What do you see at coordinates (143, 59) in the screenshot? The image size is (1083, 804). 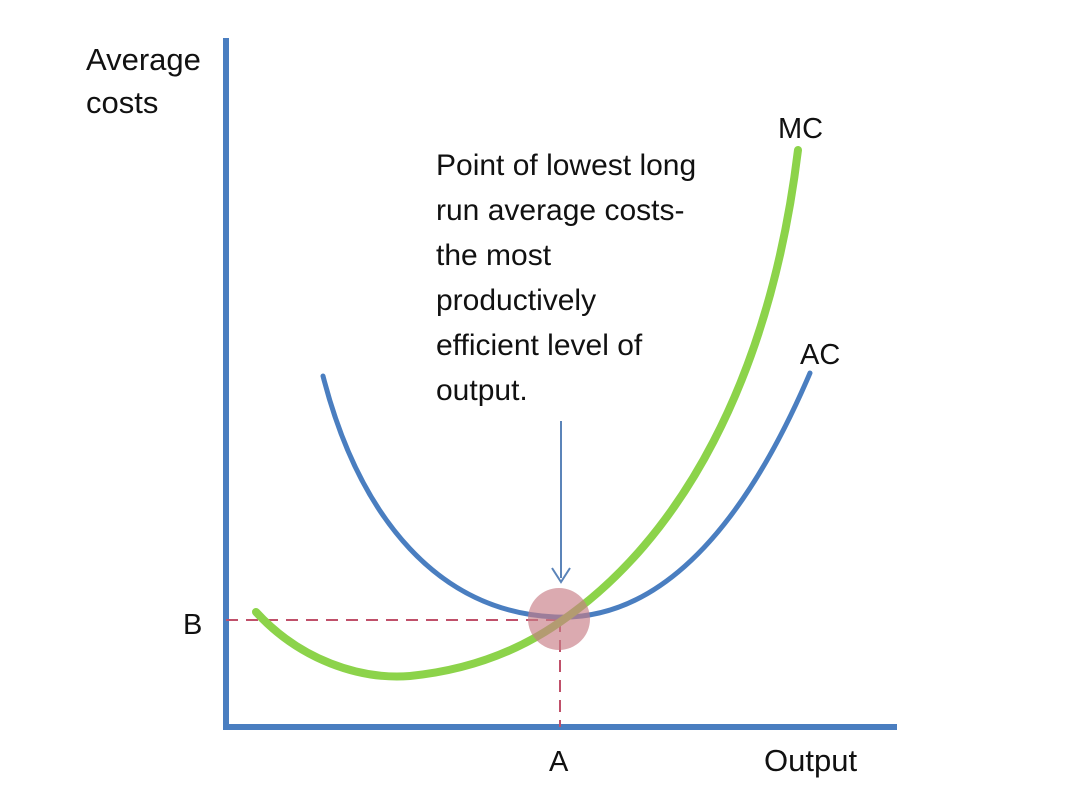 I see `y-axis-title-line-1: Average` at bounding box center [143, 59].